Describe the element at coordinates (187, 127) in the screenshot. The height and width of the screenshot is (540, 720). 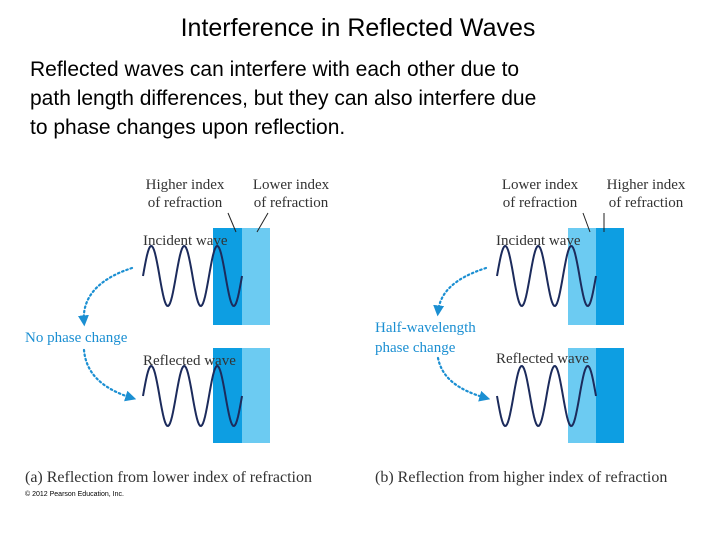
I see `body-line: to phase changes upon reflection.` at that location.